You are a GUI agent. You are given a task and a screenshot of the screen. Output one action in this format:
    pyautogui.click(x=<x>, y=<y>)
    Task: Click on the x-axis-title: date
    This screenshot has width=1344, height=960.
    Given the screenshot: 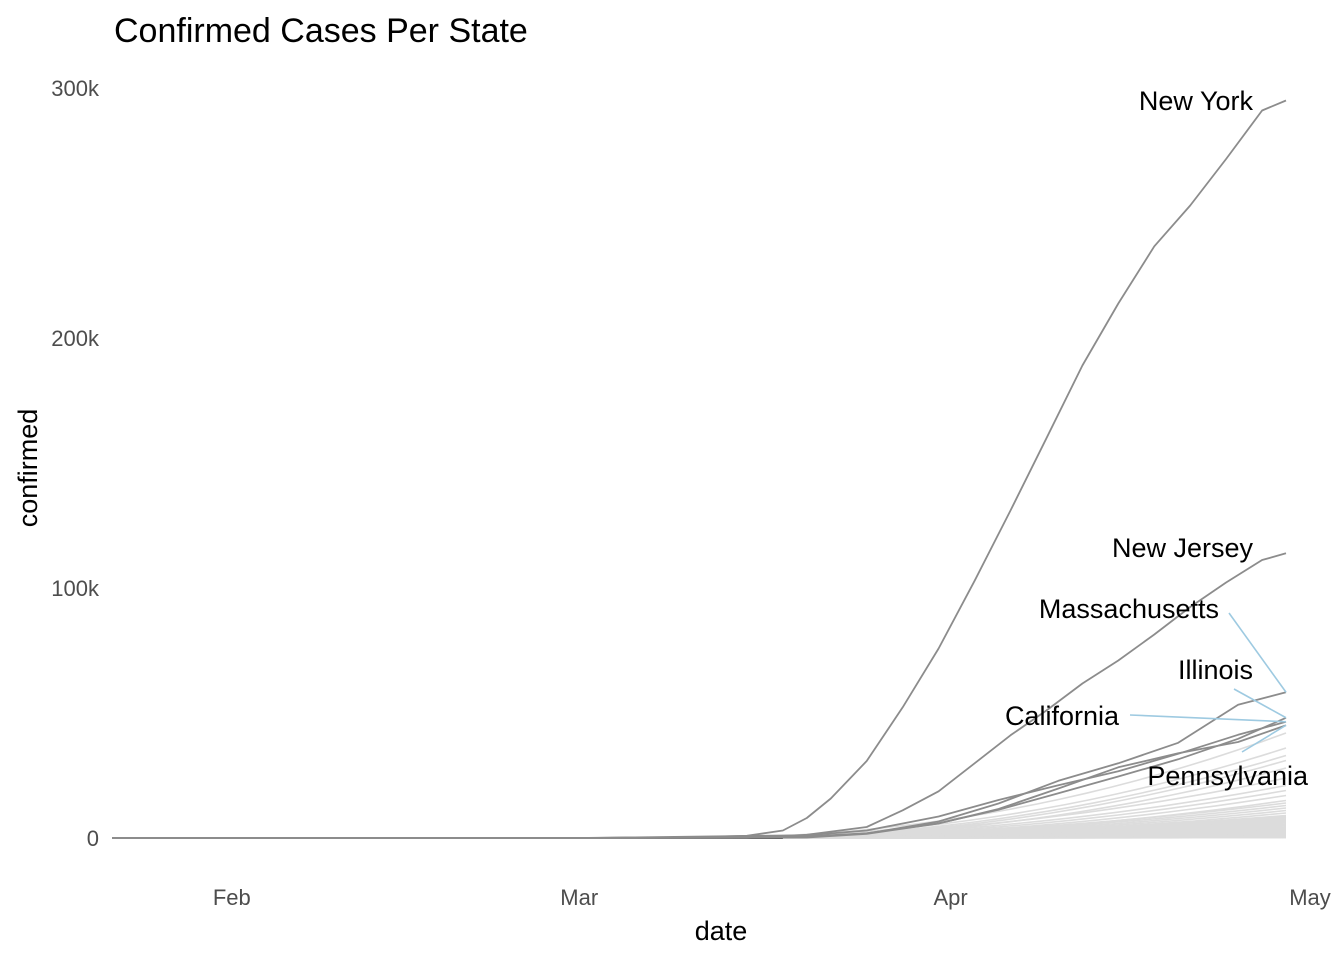 What is the action you would take?
    pyautogui.click(x=721, y=931)
    